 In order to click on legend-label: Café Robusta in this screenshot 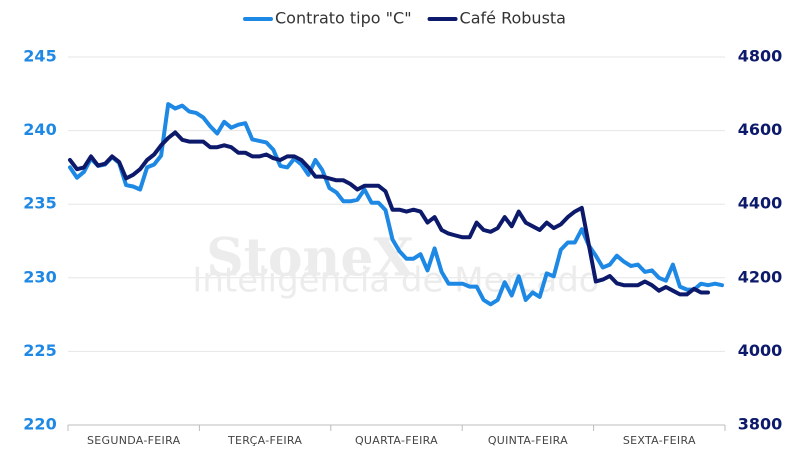, I will do `click(513, 18)`.